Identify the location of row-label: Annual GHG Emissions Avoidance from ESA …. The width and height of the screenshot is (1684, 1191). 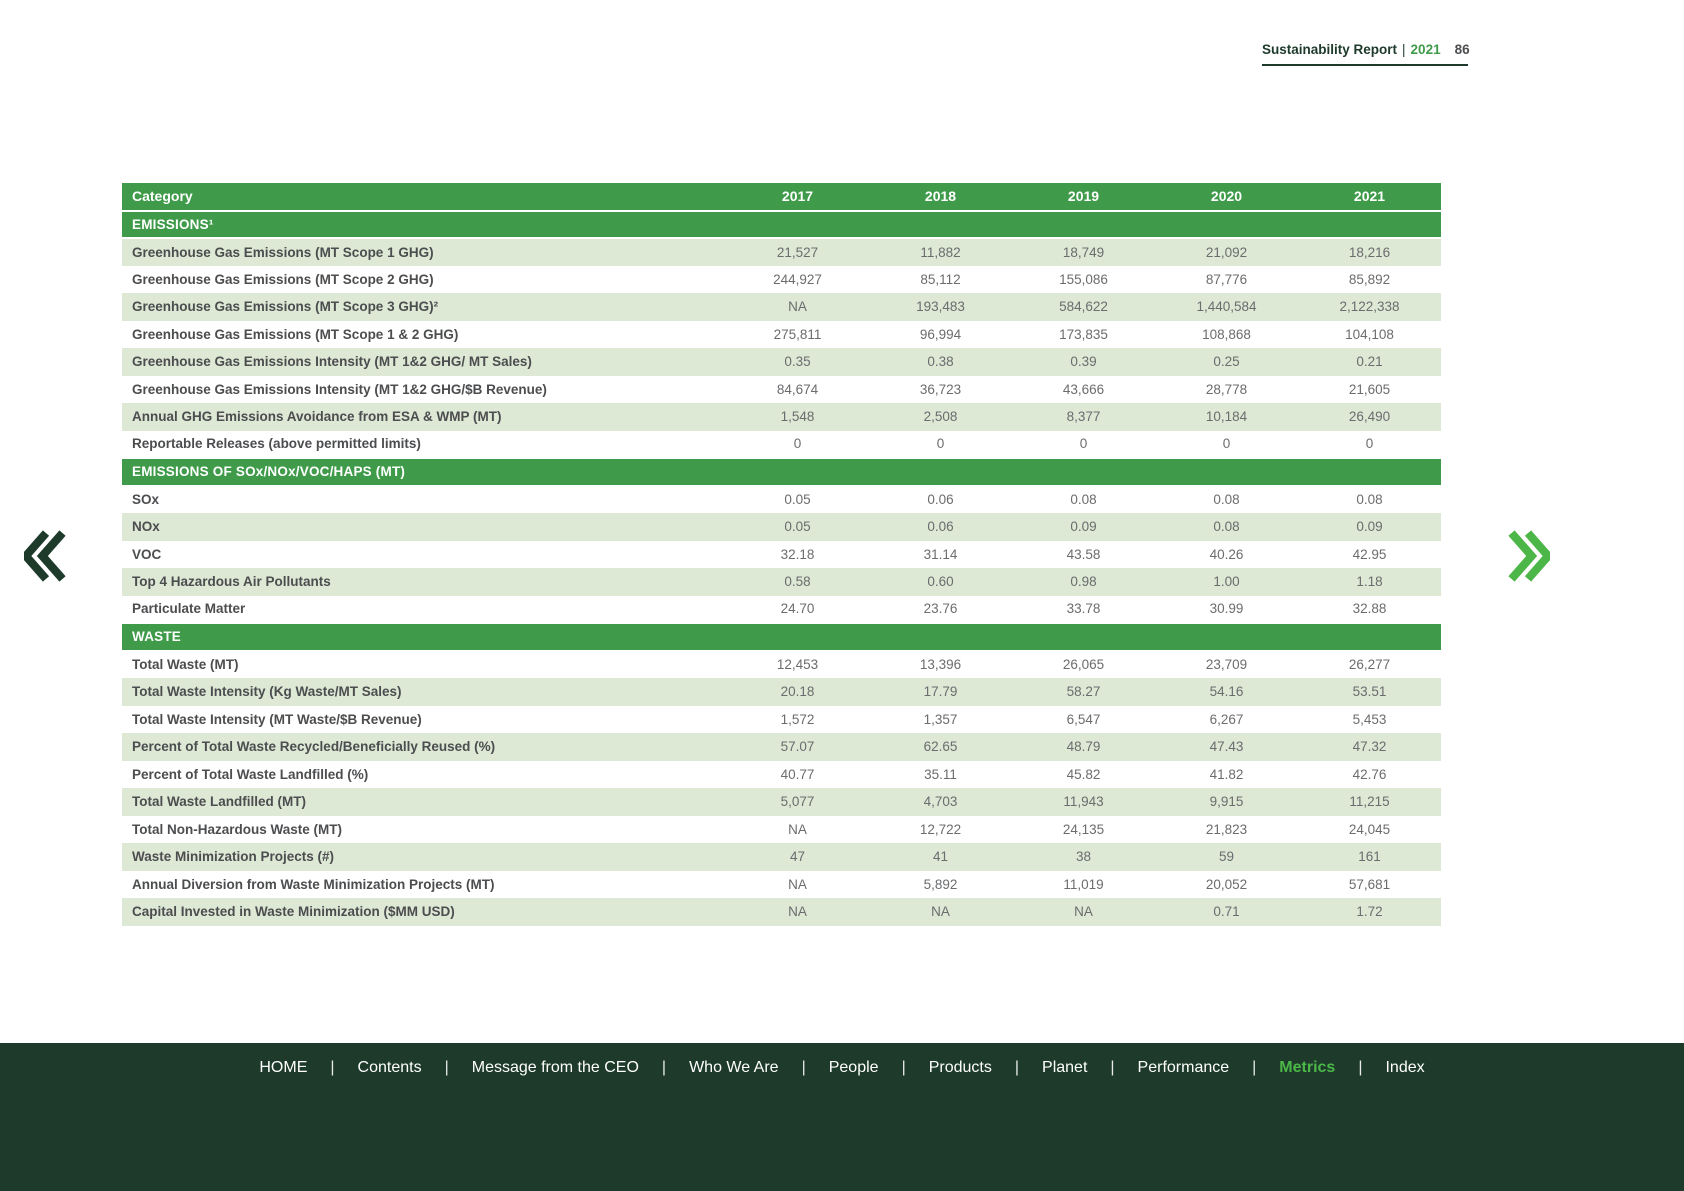
(424, 417).